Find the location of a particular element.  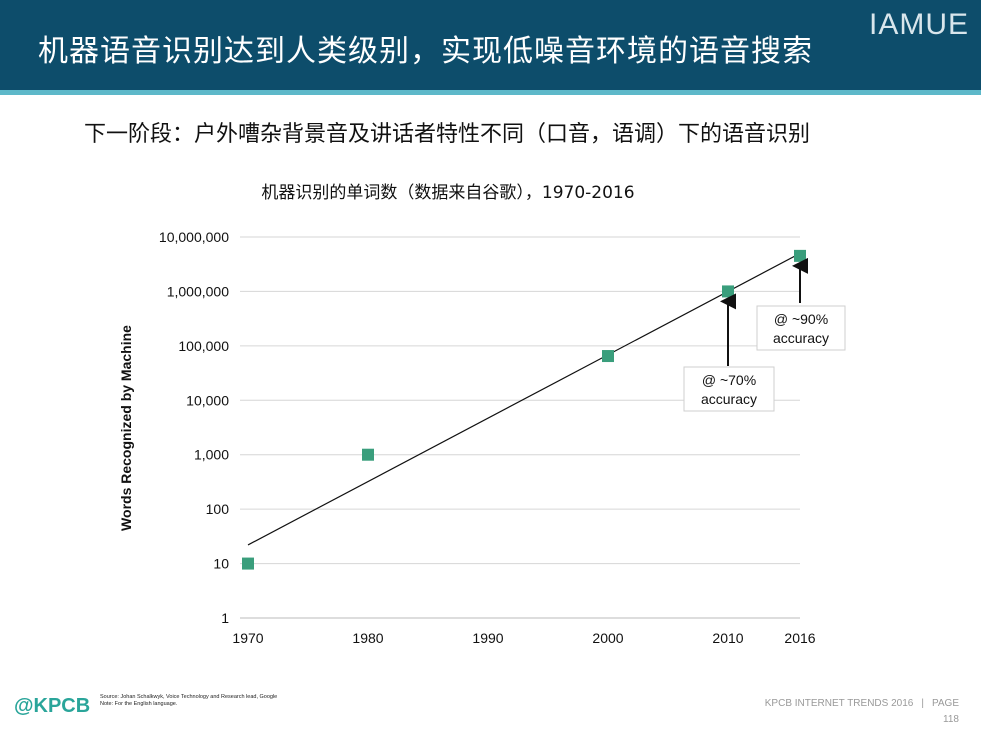

chart-title: 机器识别的单词数（数据来自谷歌），1970-2016 is located at coordinates (447, 193).